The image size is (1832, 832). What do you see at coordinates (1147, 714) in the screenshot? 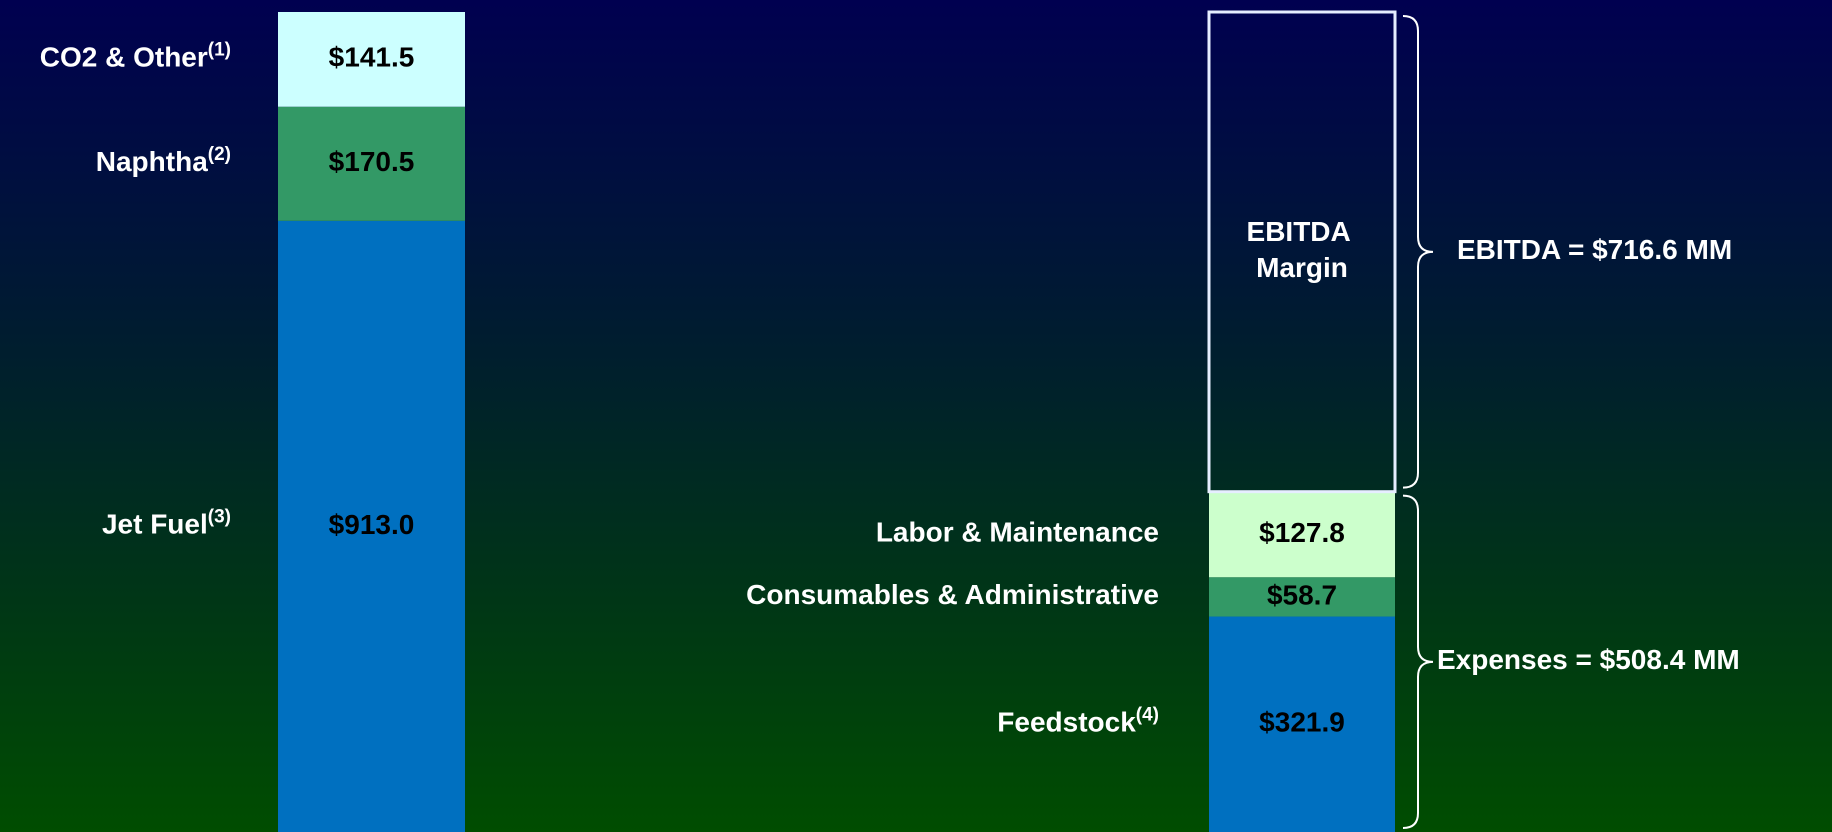
I see `footnote-mark: (4)` at bounding box center [1147, 714].